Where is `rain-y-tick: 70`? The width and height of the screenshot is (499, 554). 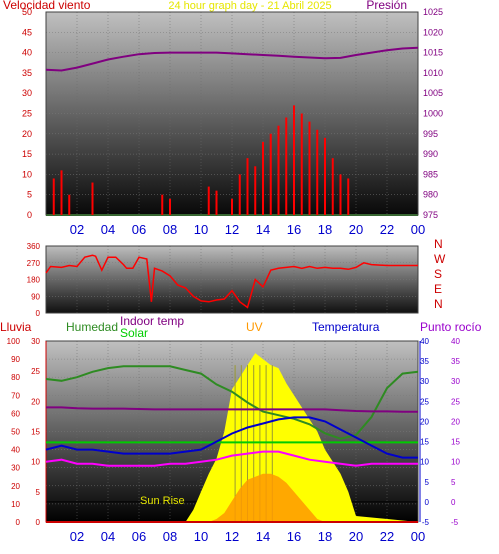
rain-y-tick: 70 is located at coordinates (15, 395).